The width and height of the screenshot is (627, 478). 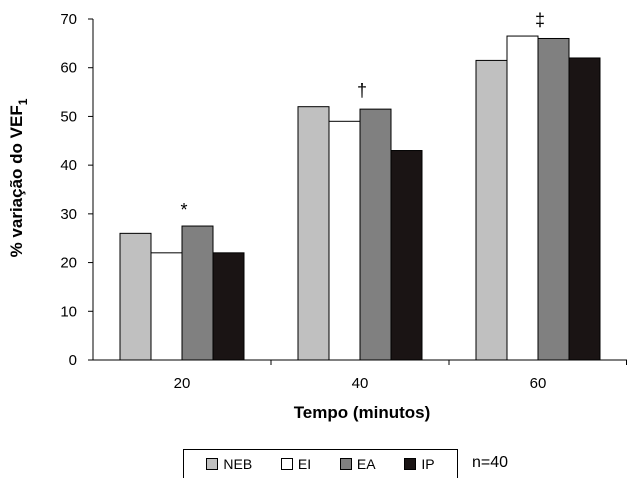 What do you see at coordinates (320, 463) in the screenshot?
I see `legend: NEB EI EA IP` at bounding box center [320, 463].